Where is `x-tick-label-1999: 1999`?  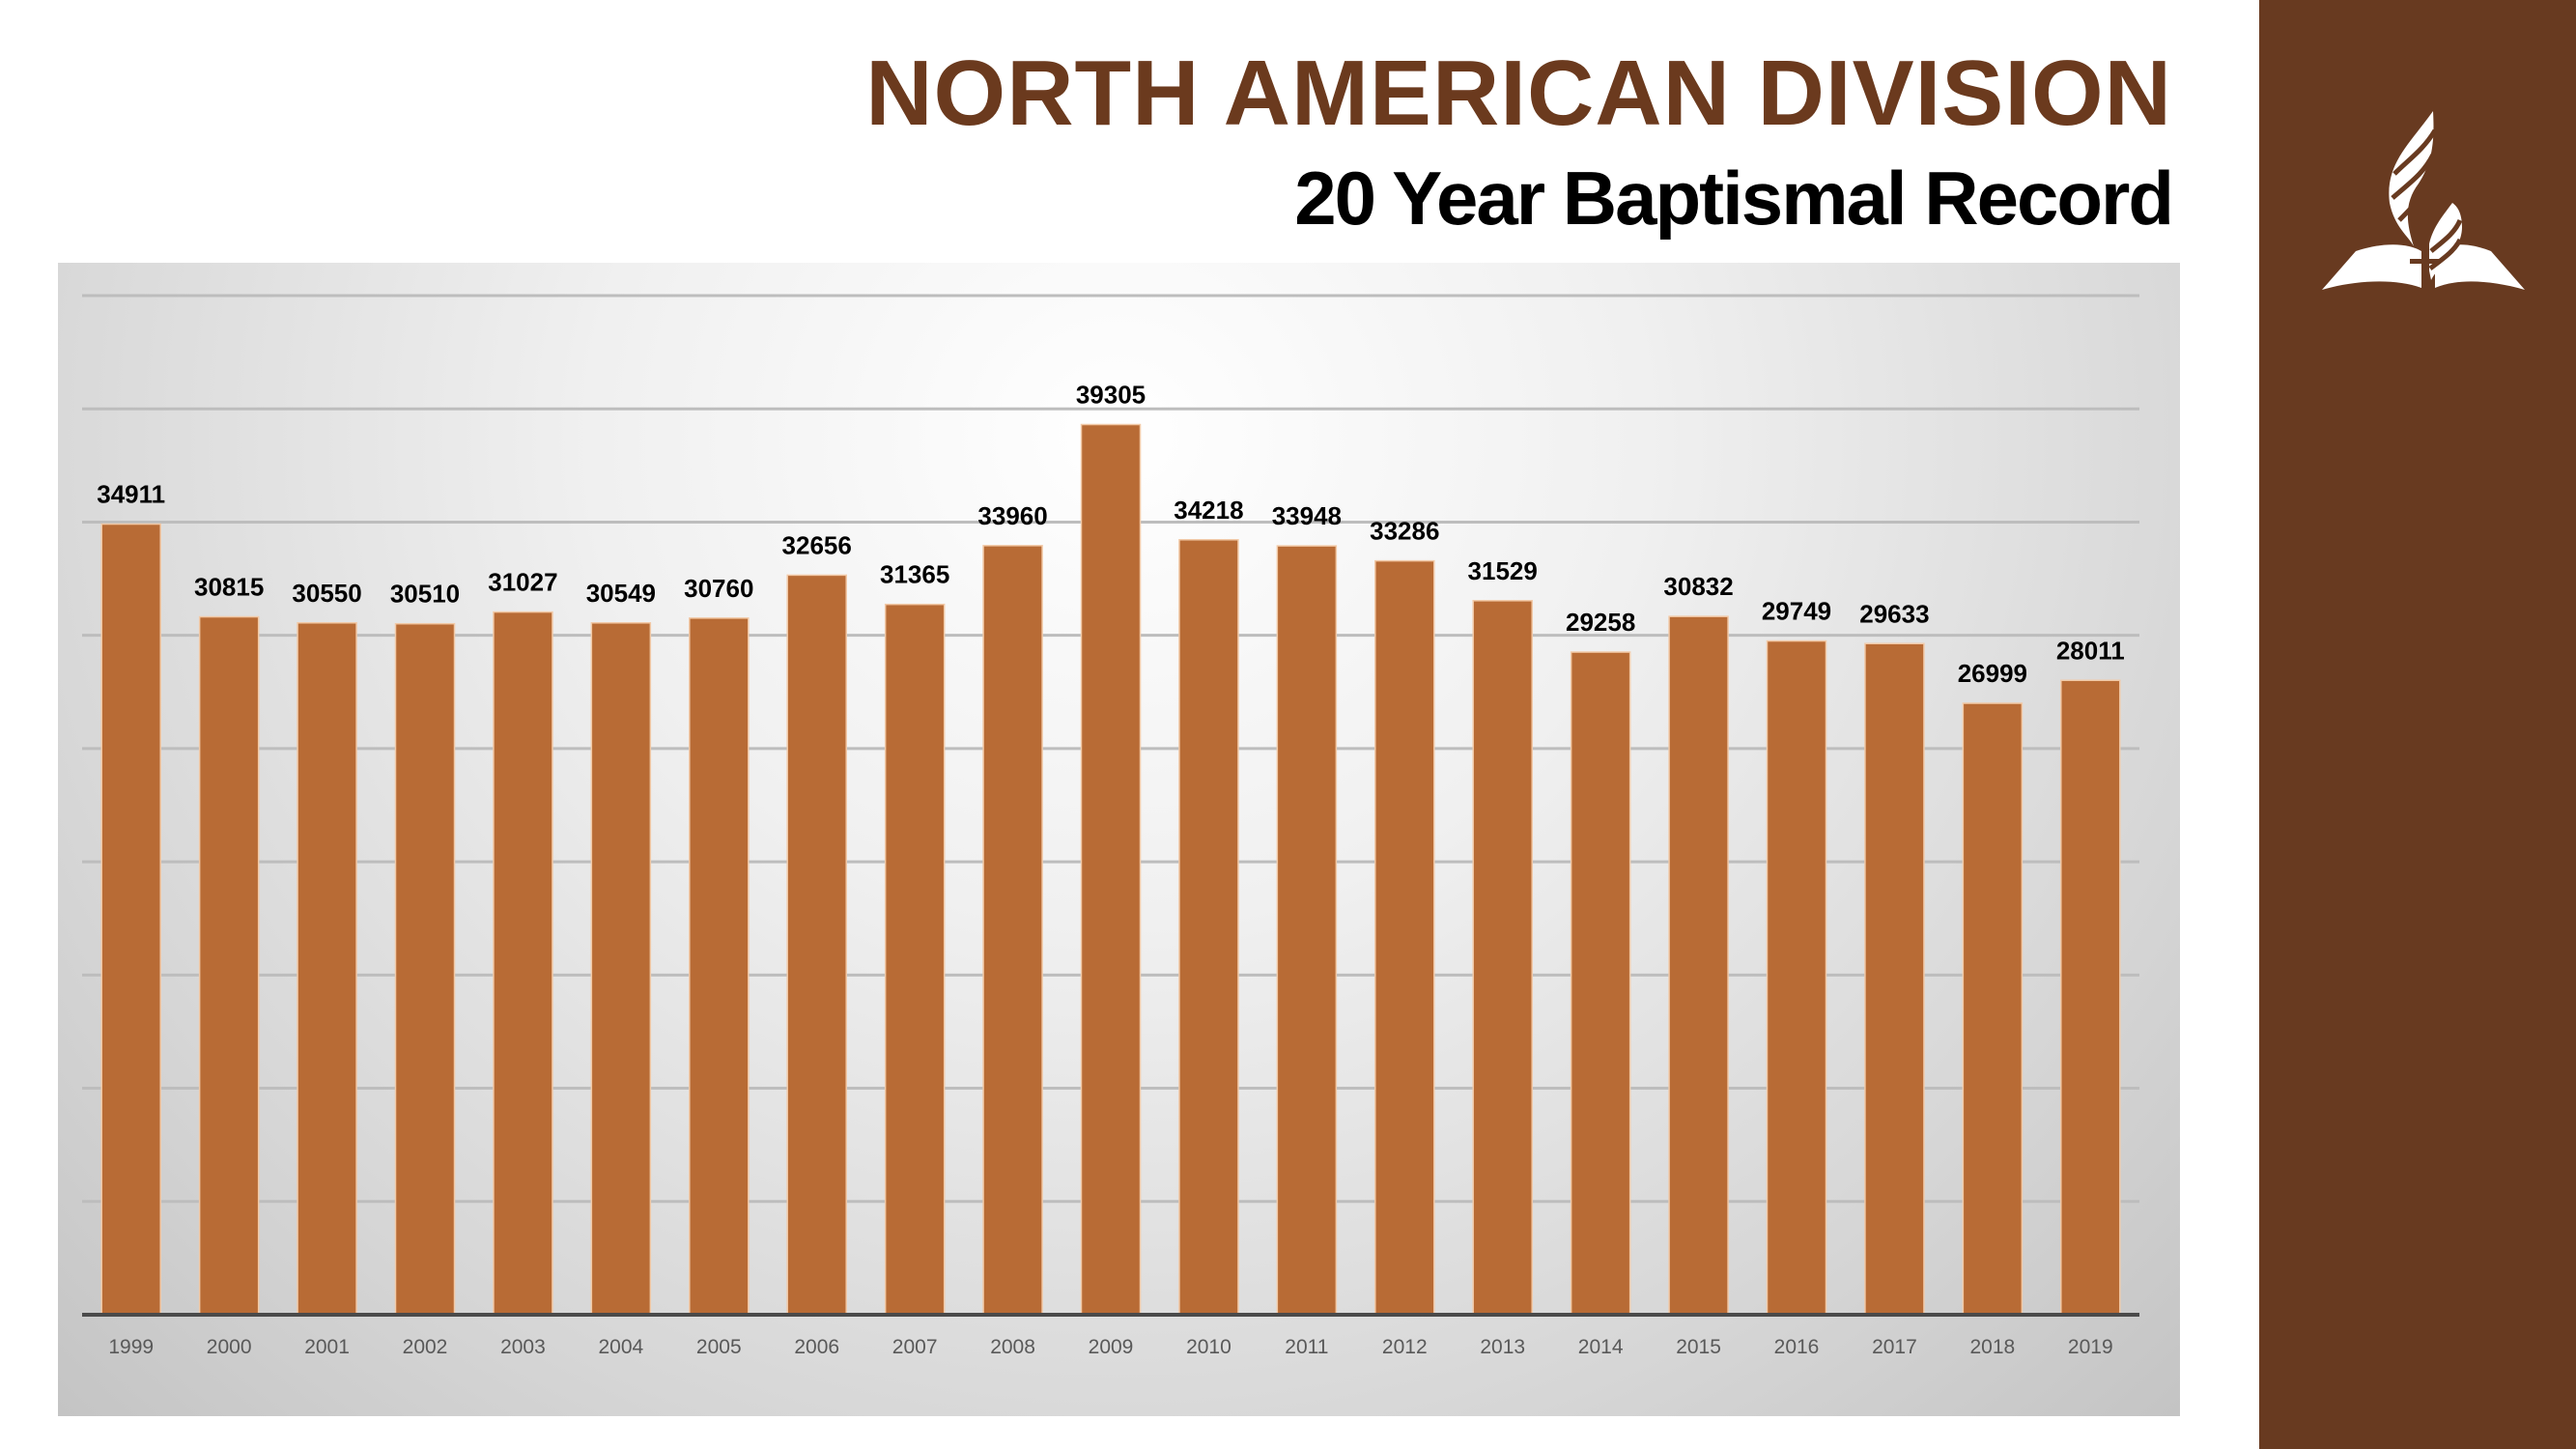 x-tick-label-1999: 1999 is located at coordinates (131, 1347).